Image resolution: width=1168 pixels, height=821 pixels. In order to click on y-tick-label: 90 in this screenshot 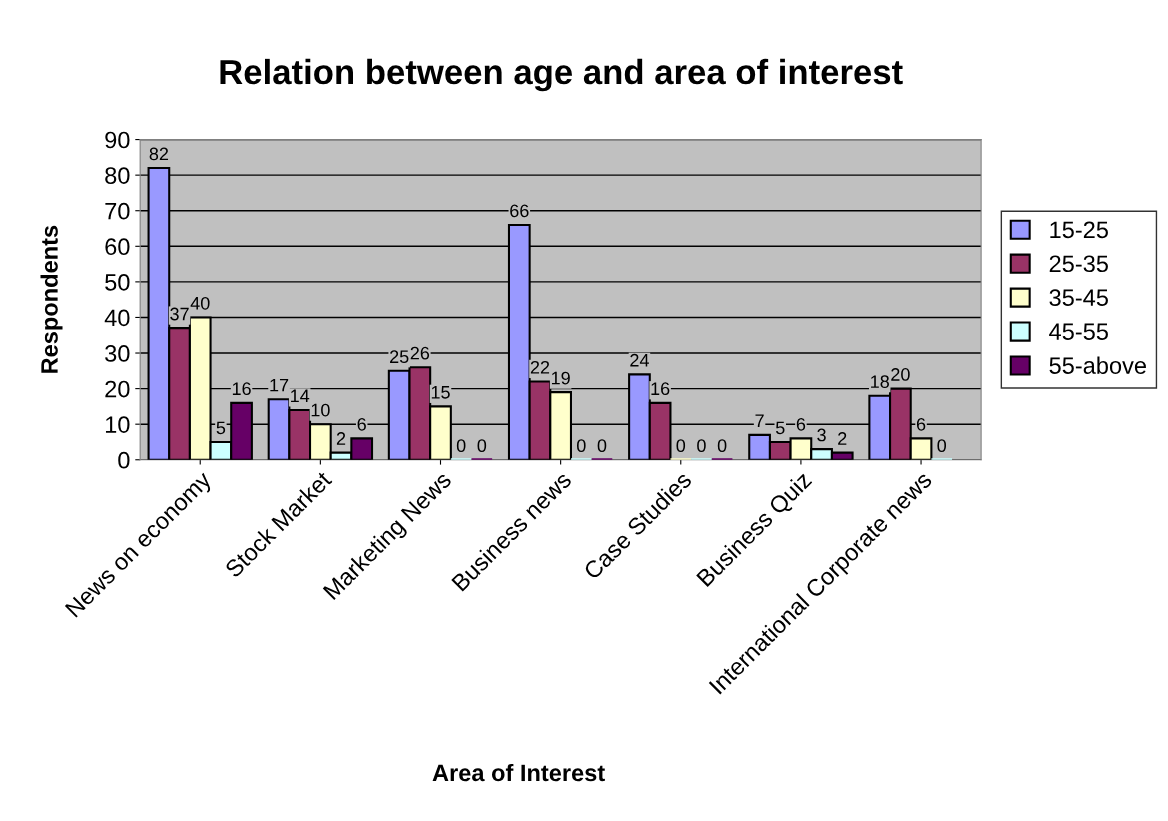, I will do `click(117, 140)`.